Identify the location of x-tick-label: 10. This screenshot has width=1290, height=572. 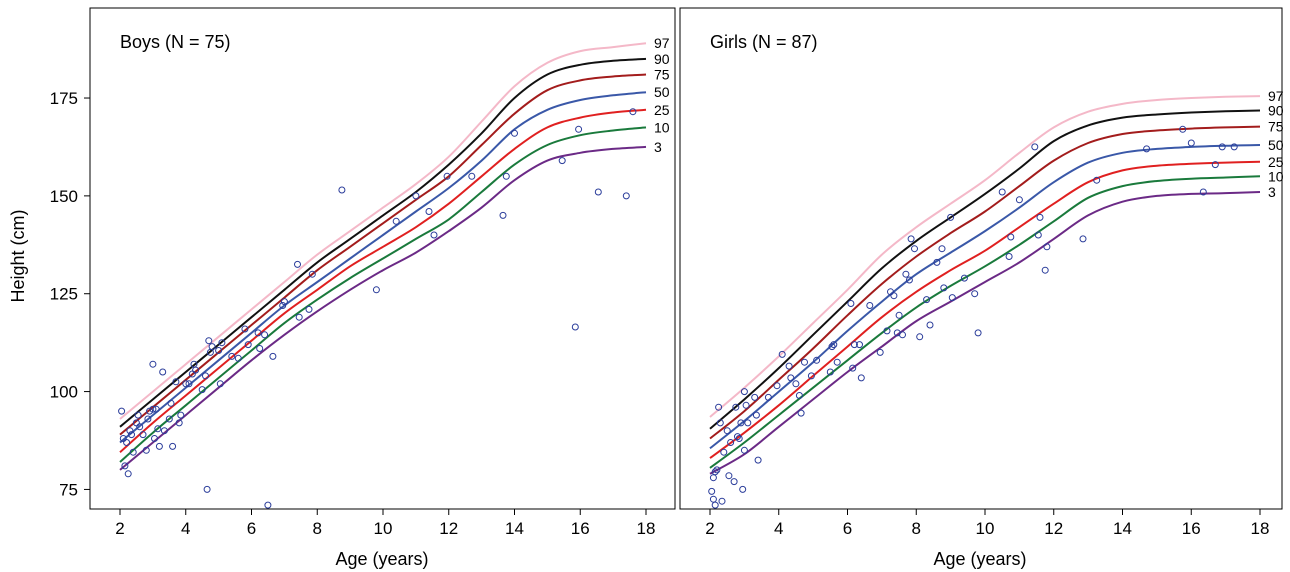
(985, 528).